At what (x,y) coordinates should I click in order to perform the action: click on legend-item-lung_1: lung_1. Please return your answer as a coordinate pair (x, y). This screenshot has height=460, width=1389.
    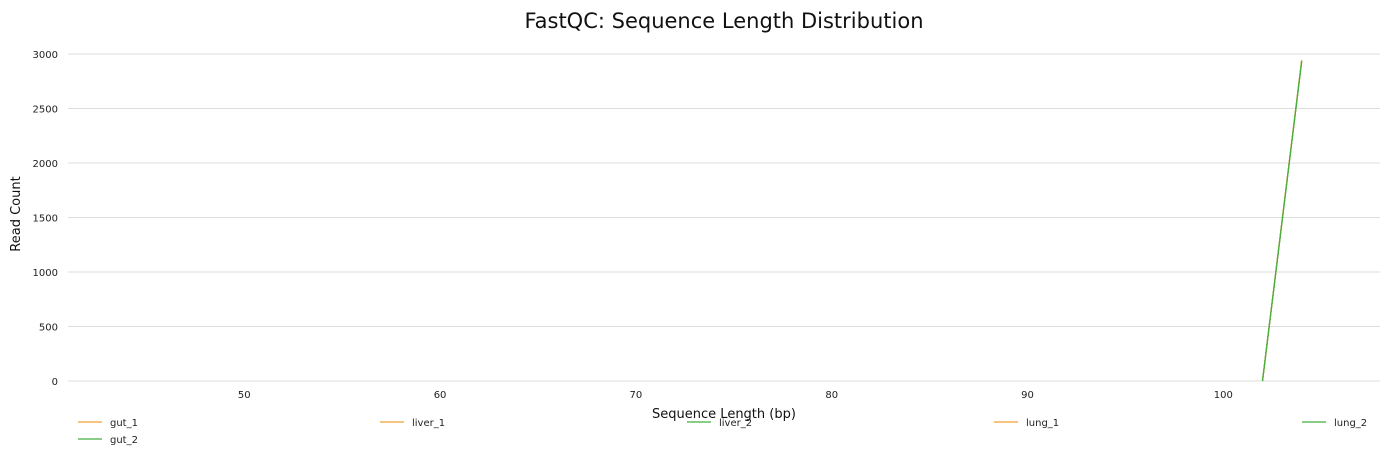
    Looking at the image, I should click on (1026, 423).